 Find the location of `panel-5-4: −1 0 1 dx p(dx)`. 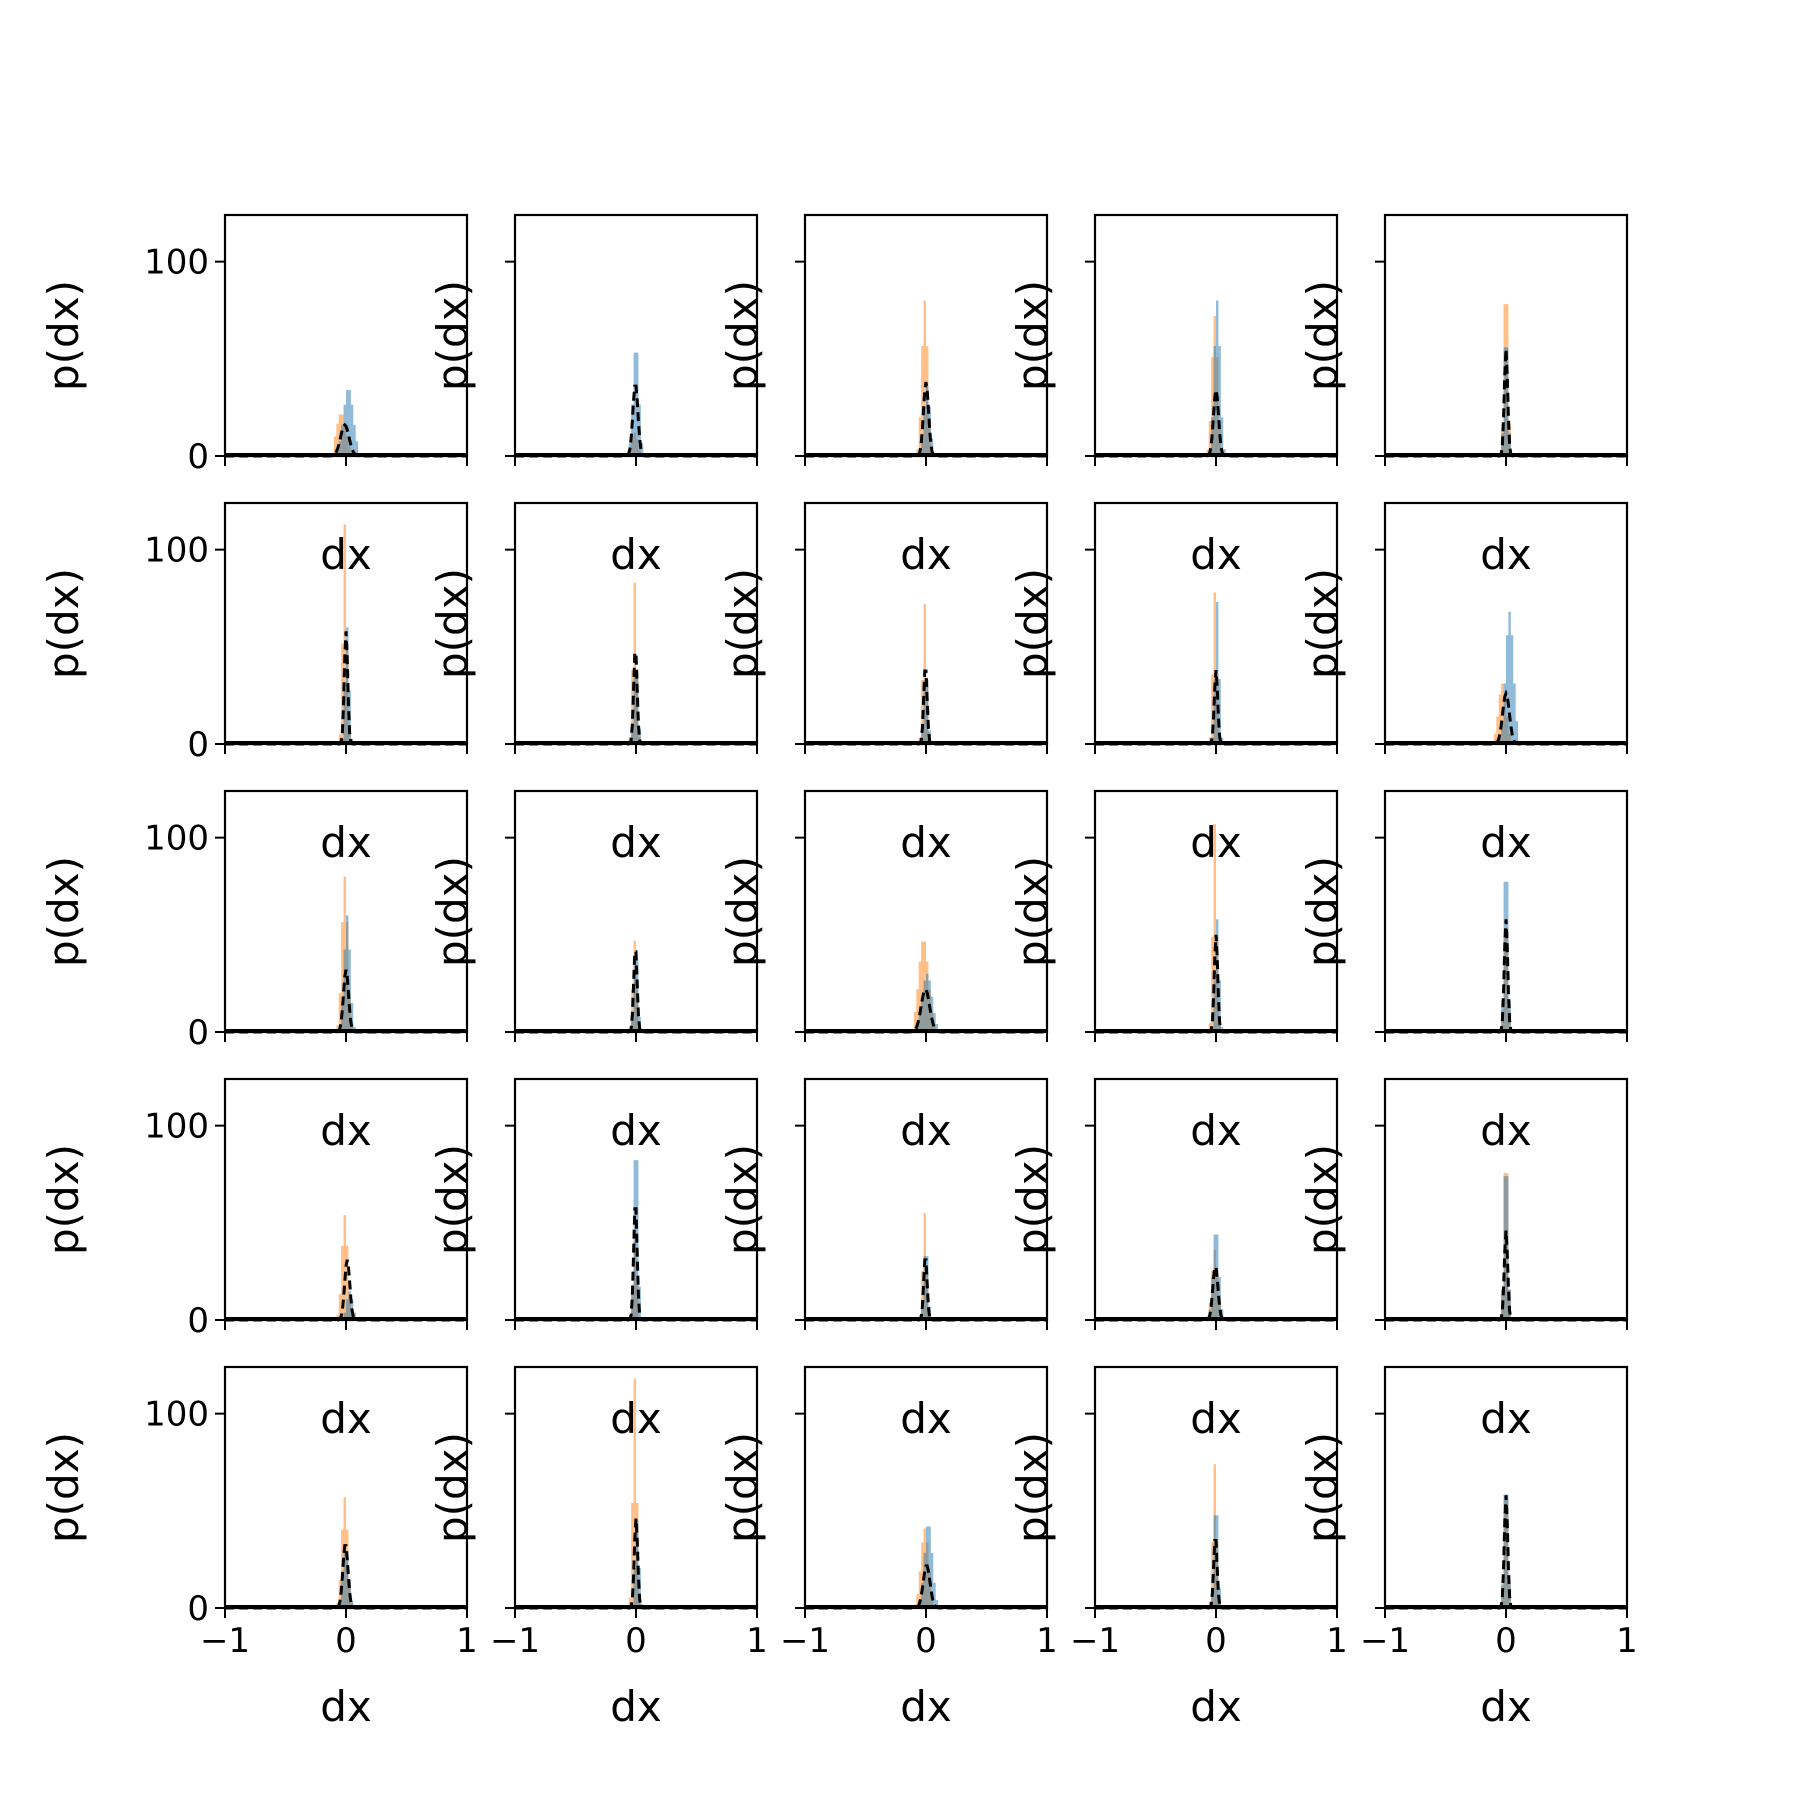

panel-5-4: −1 0 1 dx p(dx) is located at coordinates (1178, 1548).